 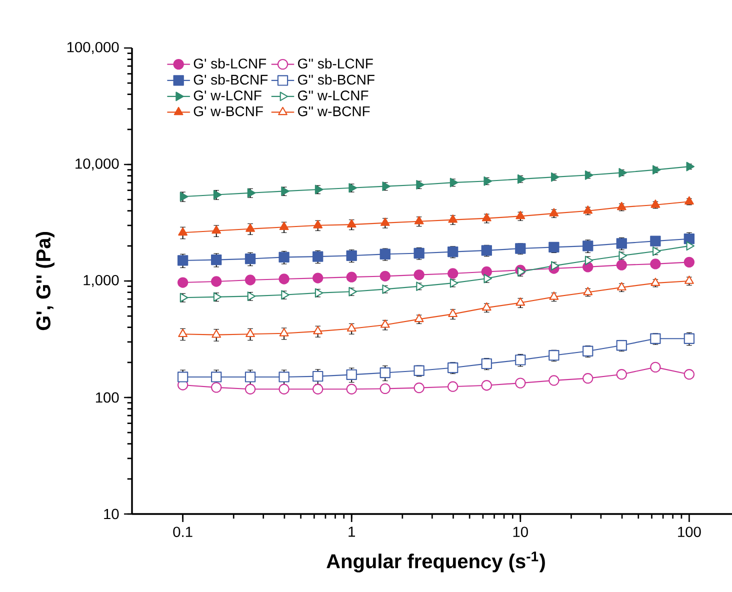 I want to click on x-tick-label: 10, so click(x=520, y=532).